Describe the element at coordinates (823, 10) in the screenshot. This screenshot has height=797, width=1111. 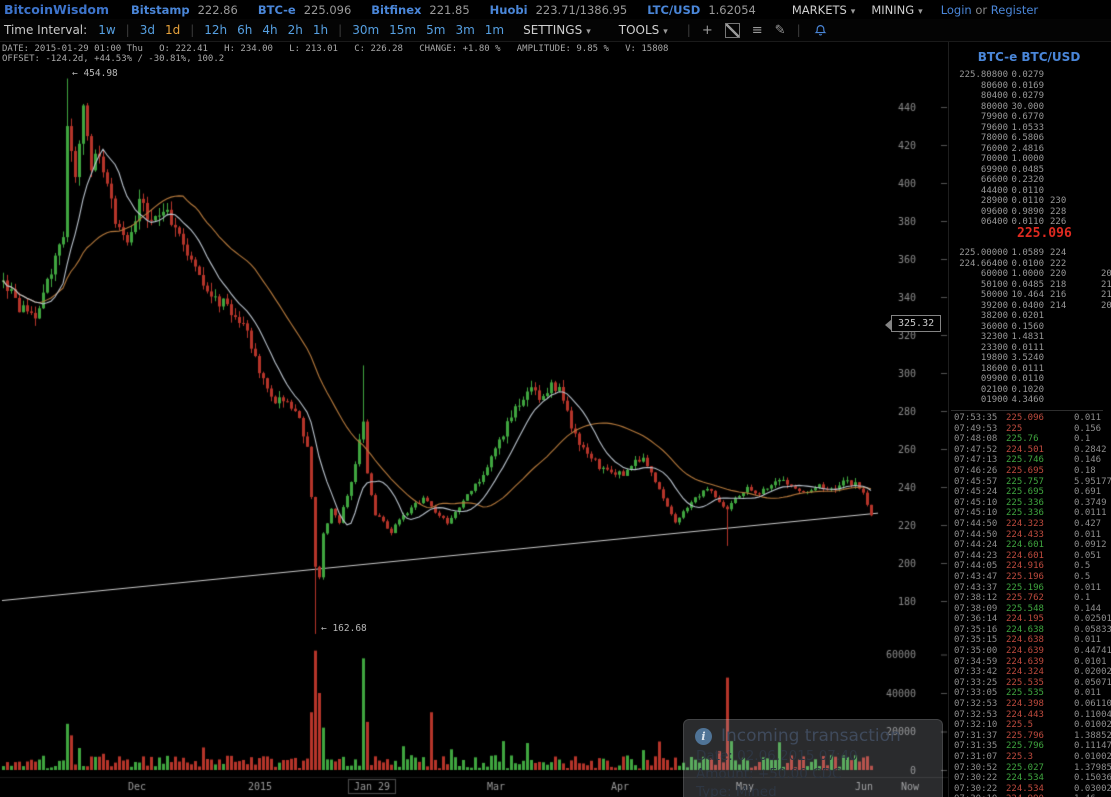
I see `markets-menu: MARKETS` at that location.